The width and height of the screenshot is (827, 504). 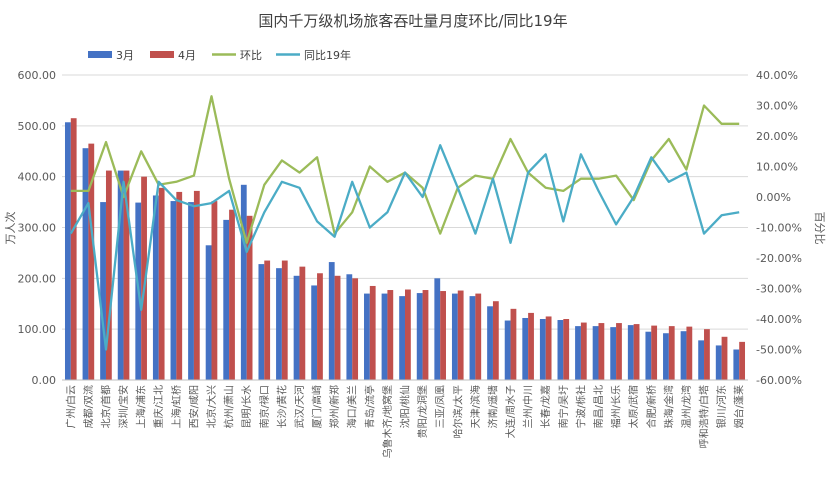 What do you see at coordinates (44, 380) in the screenshot?
I see `y-tick-label-left: 0.00` at bounding box center [44, 380].